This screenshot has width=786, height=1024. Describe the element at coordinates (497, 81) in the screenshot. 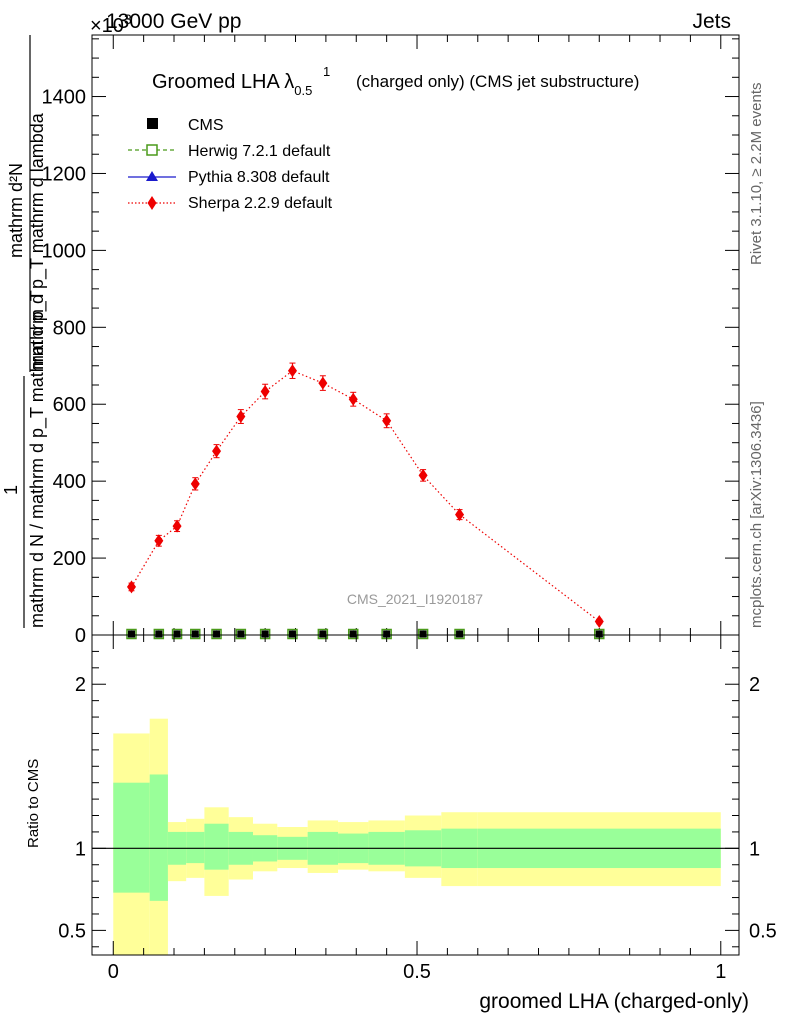

I see `plot-title-rest: (charged only) (CMS jet substructure)` at that location.